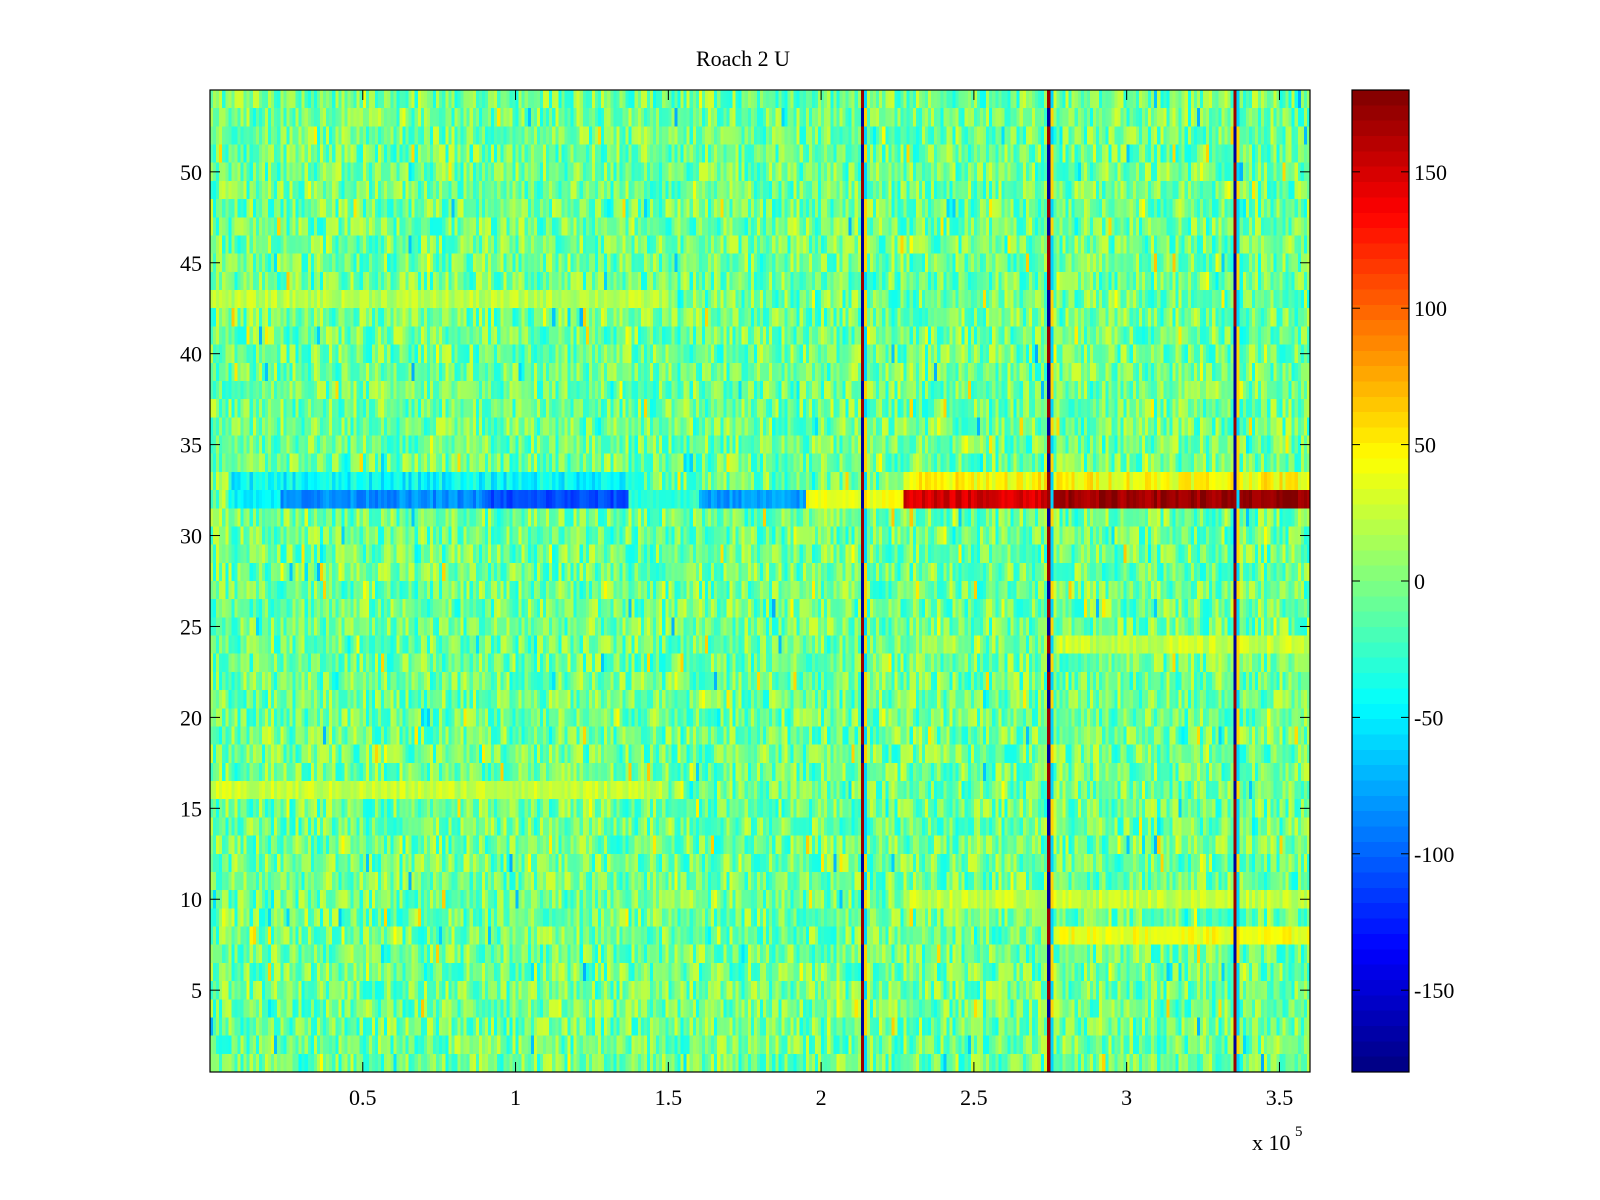 The image size is (1600, 1200). Describe the element at coordinates (743, 58) in the screenshot. I see `chart-title: Roach 2 U` at that location.